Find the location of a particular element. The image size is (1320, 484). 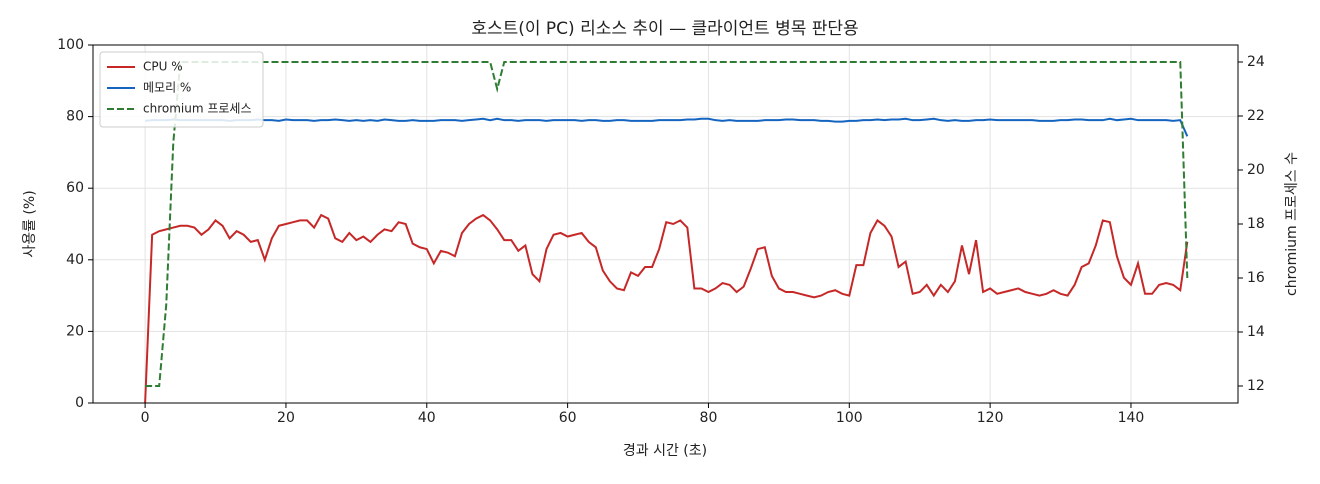

x-tick-label: 120 is located at coordinates (990, 418).